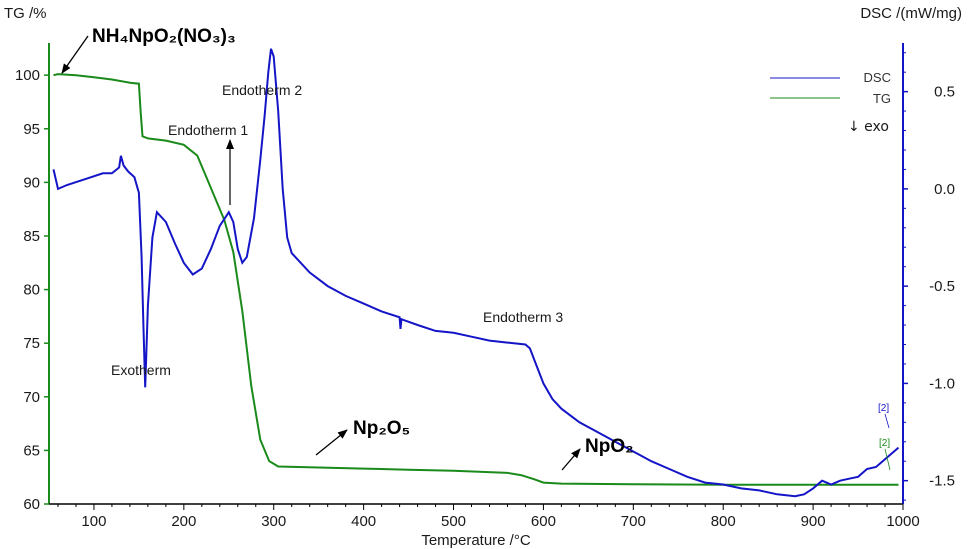  I want to click on np2o5-label: Np₂O₅, so click(381, 428).